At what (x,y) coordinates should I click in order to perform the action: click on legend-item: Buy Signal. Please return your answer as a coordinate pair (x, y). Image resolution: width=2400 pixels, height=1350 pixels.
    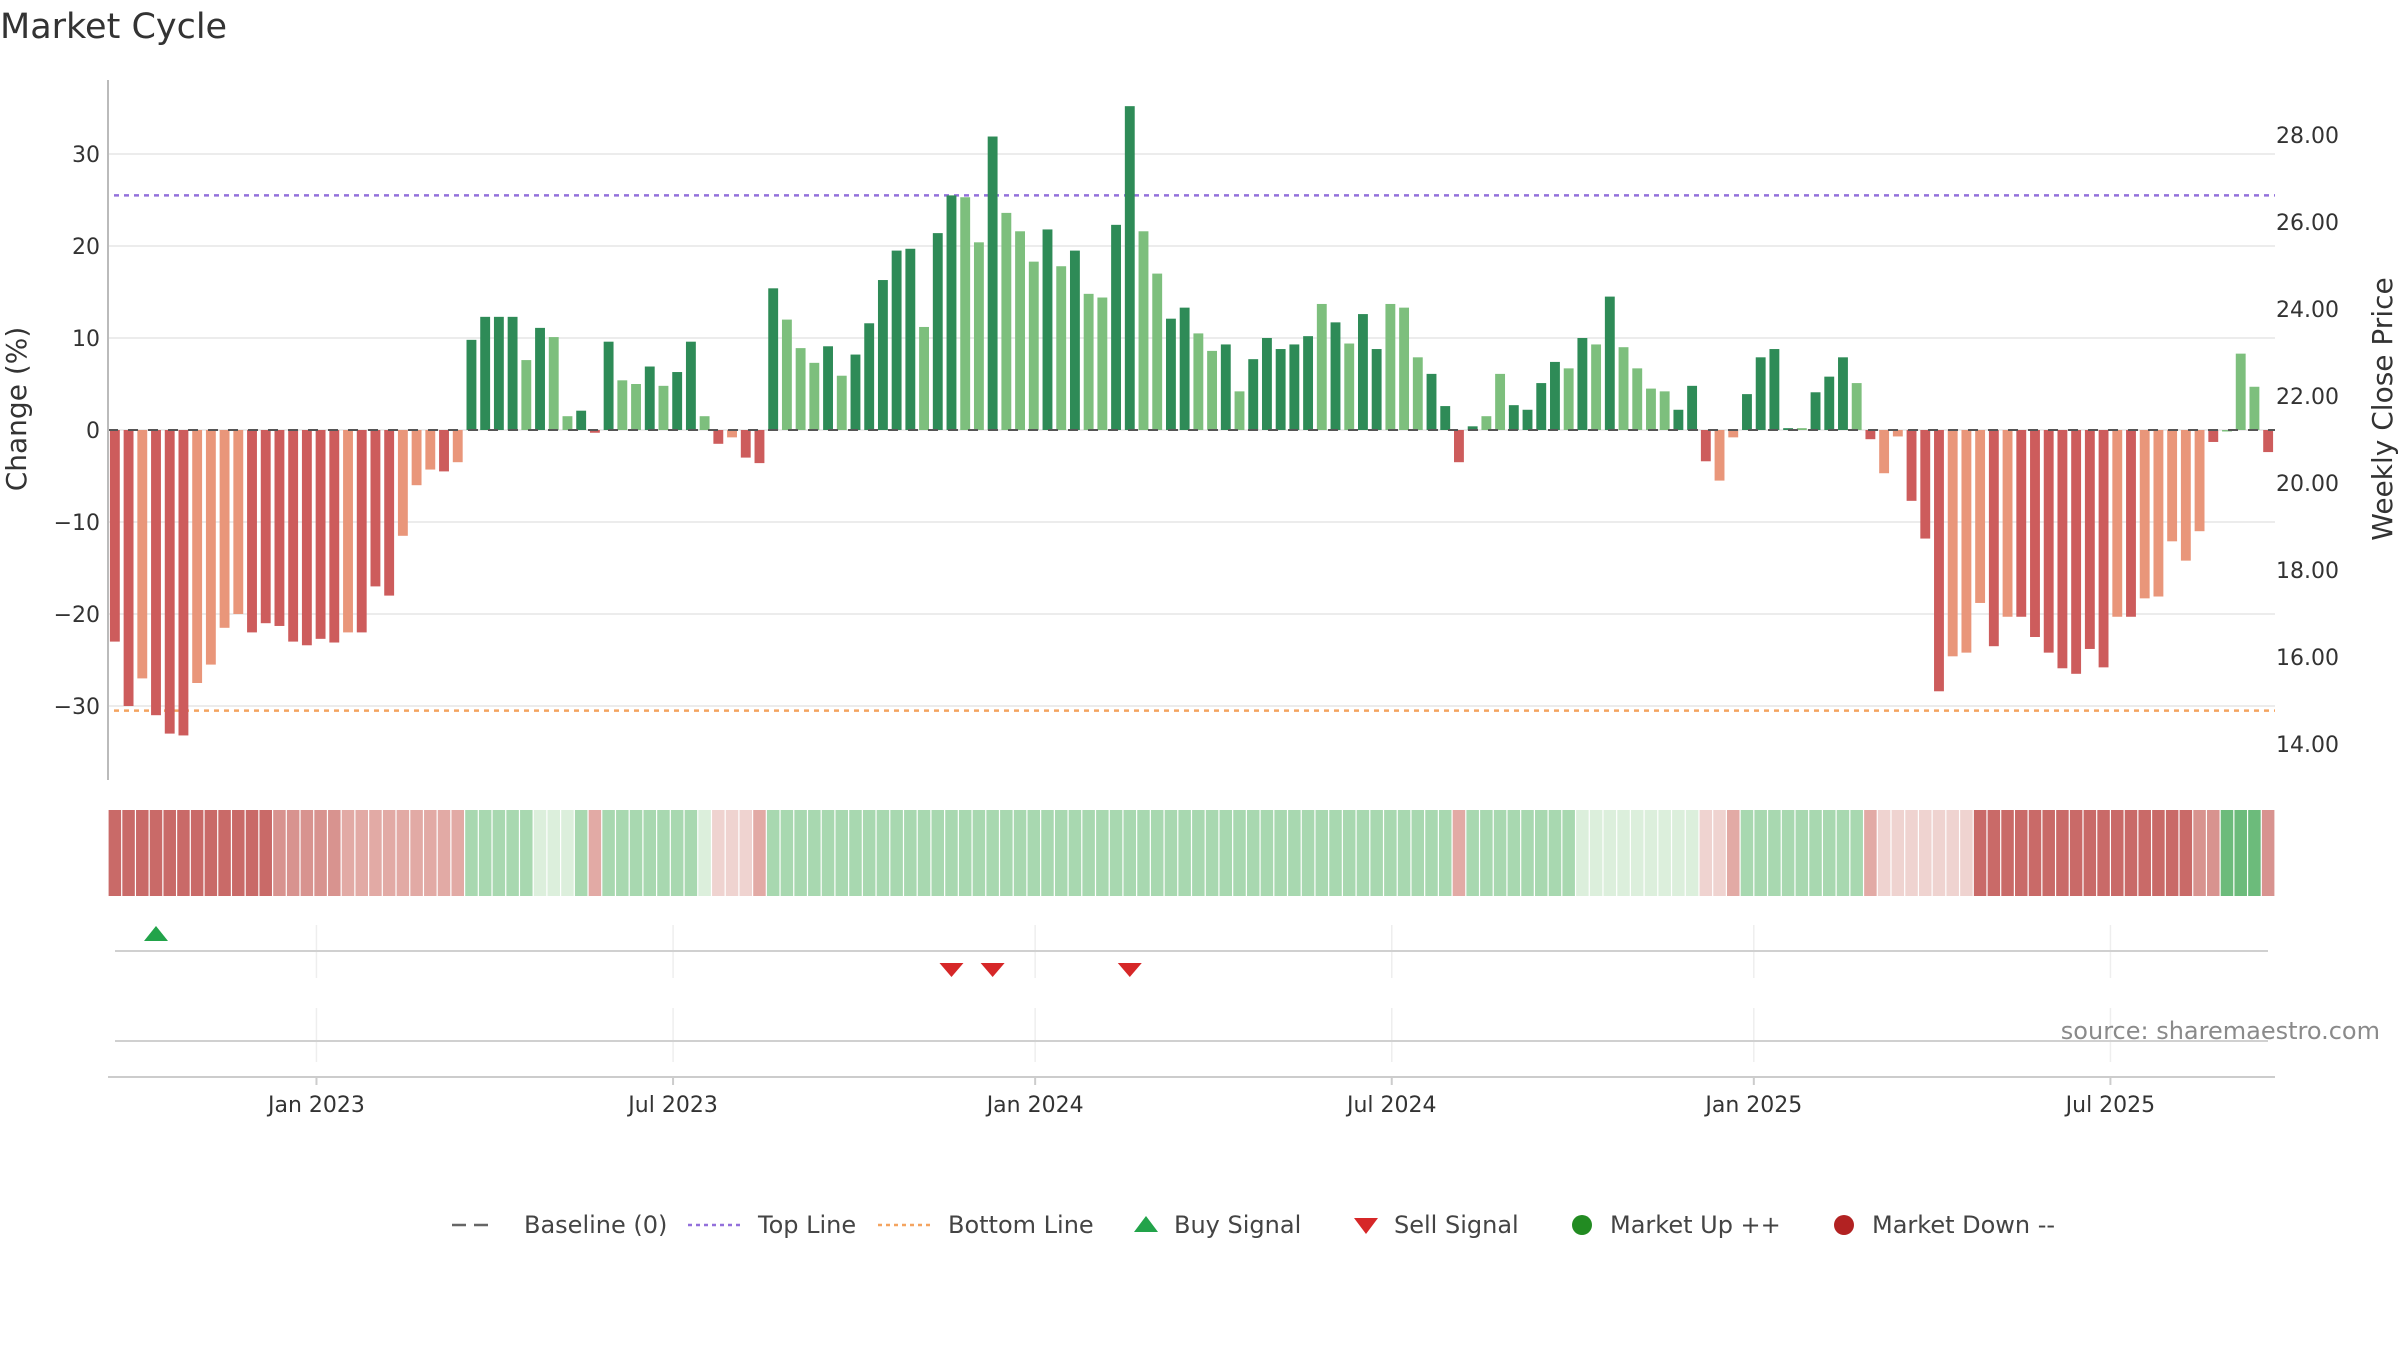
    Looking at the image, I should click on (1217, 1225).